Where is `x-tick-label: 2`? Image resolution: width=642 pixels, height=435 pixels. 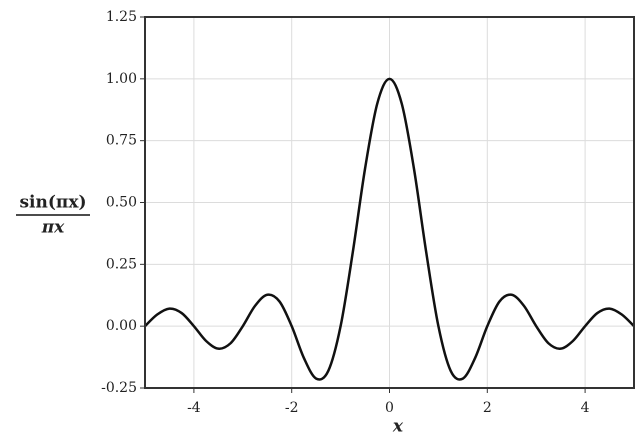
x-tick-label: 2 is located at coordinates (487, 408).